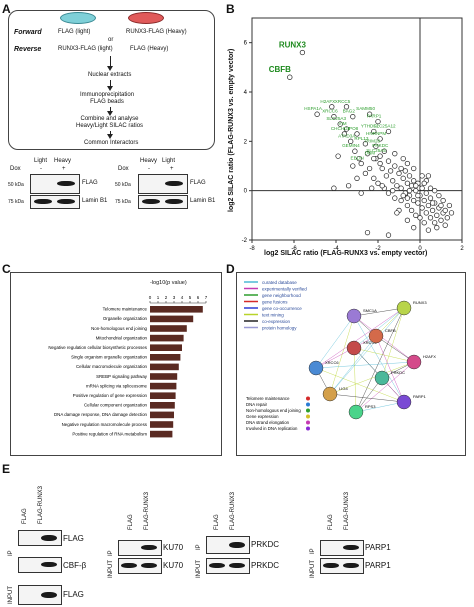 This screenshot has width=474, height=607. What do you see at coordinates (156, 32) in the screenshot?
I see `forward-right: RUNX3-FLAG (Heavy)` at bounding box center [156, 32].